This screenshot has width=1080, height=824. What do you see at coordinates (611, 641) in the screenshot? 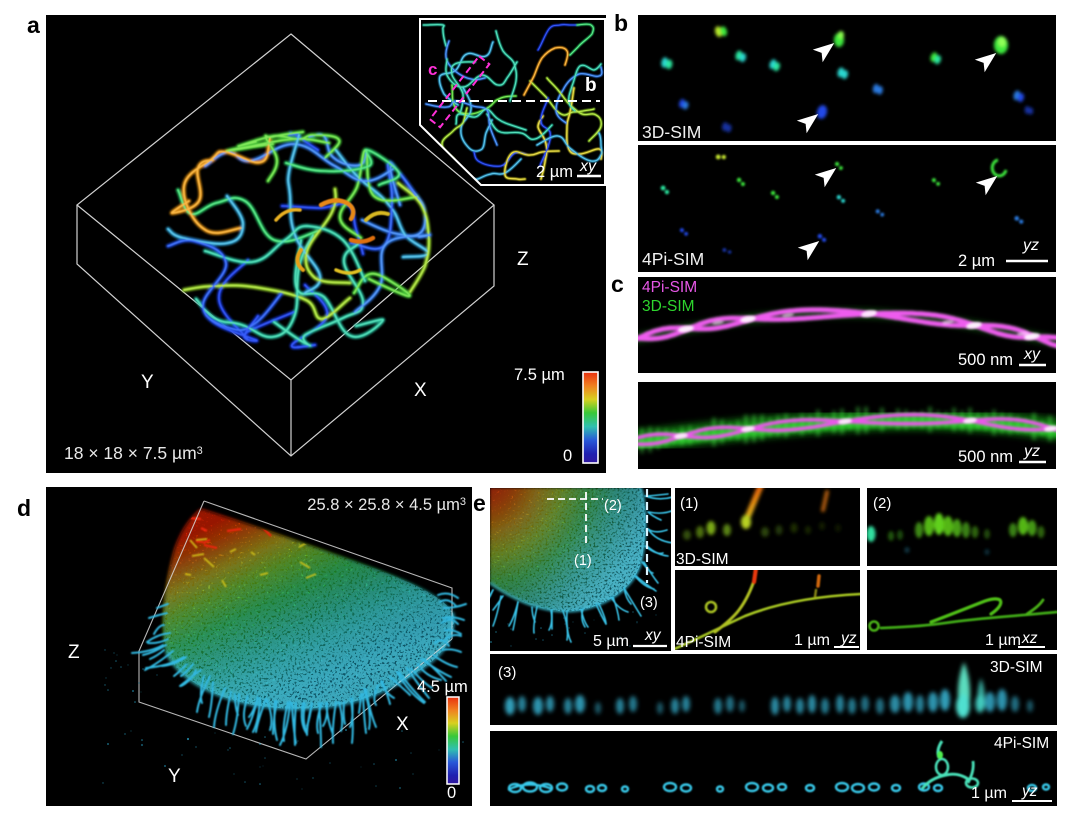
I see `svg-text: 5 µm` at bounding box center [611, 641].